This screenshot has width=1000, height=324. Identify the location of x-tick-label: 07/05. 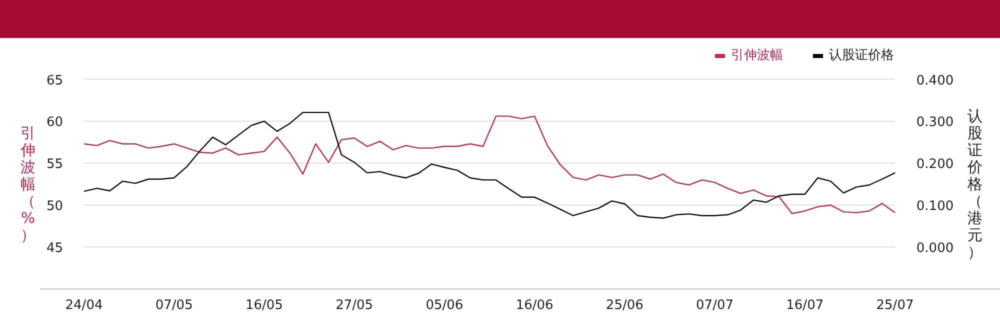
(174, 305).